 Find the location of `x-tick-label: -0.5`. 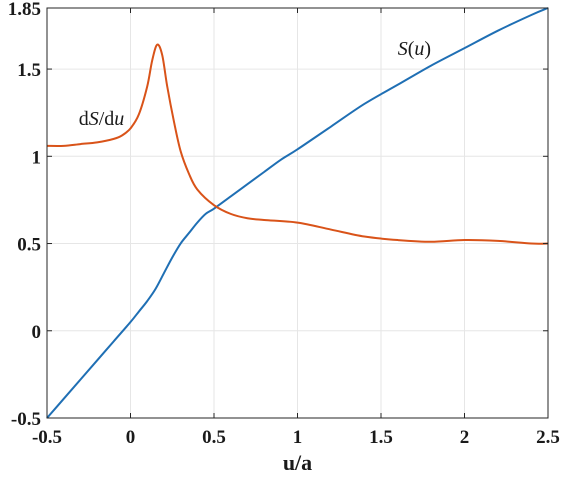

x-tick-label: -0.5 is located at coordinates (47, 437).